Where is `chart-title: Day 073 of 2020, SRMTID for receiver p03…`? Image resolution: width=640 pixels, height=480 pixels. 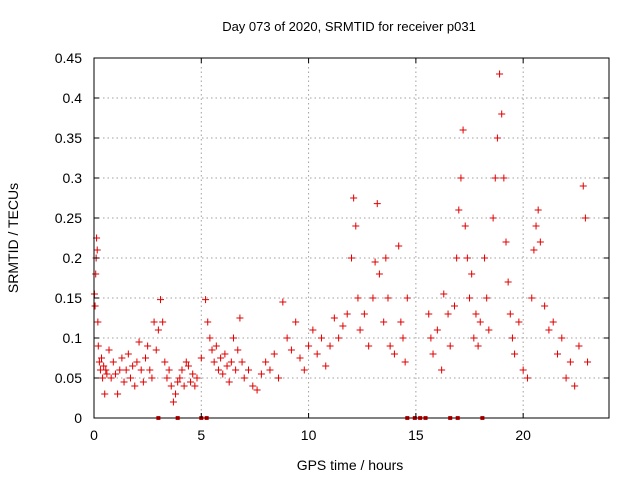 chart-title: Day 073 of 2020, SRMTID for receiver p03… is located at coordinates (349, 26).